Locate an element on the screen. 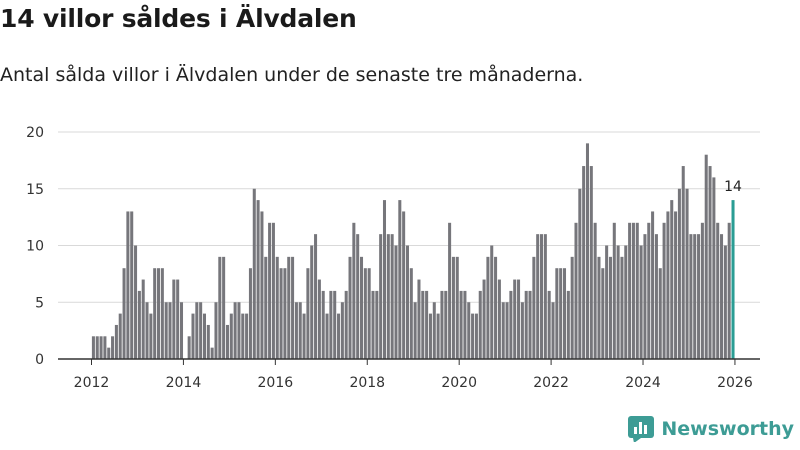  y-tick-label: 5 is located at coordinates (39, 303).